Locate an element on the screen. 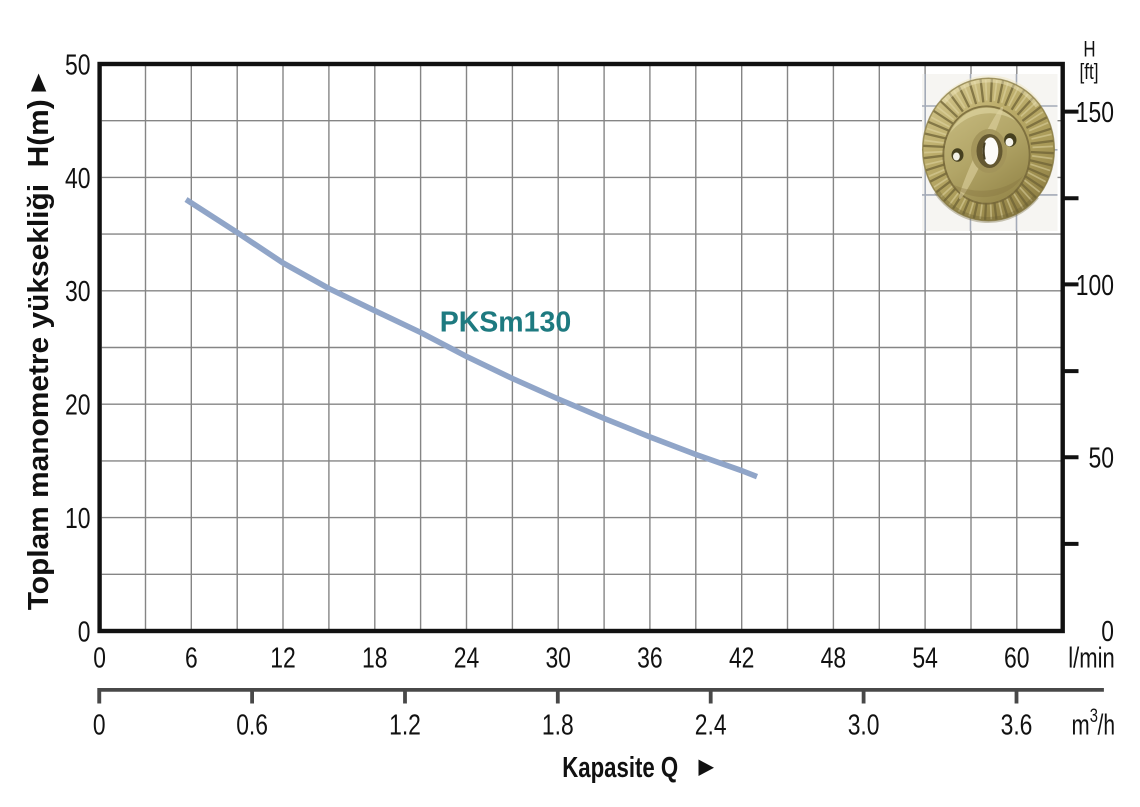 The image size is (1140, 807). svg-text: /h is located at coordinates (1107, 726).